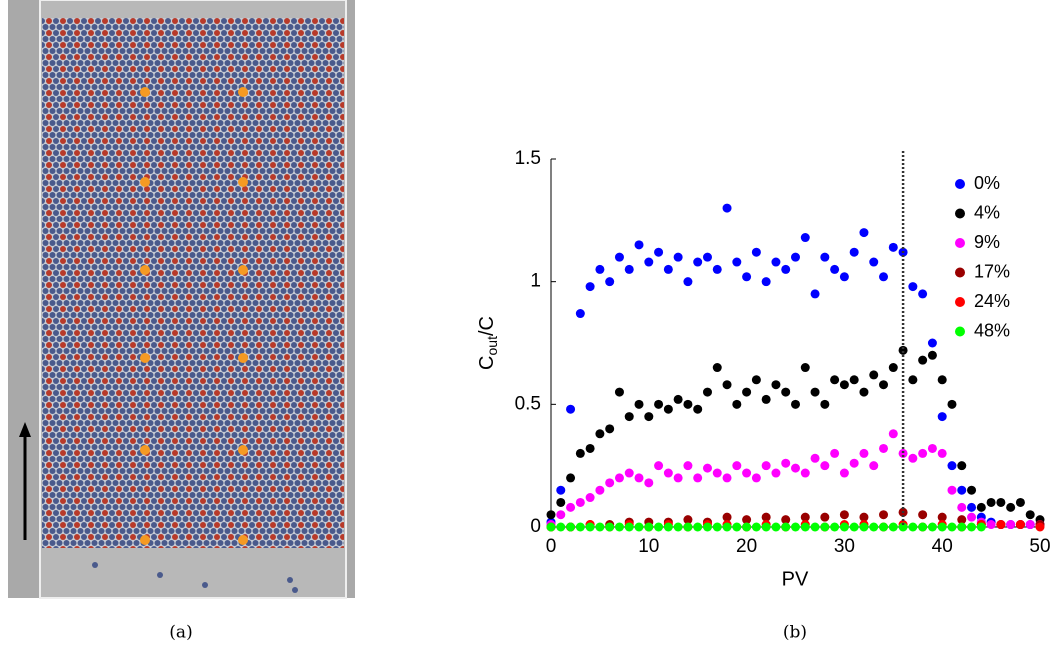 This screenshot has height=653, width=1054. What do you see at coordinates (992, 330) in the screenshot?
I see `legend-label: 48%` at bounding box center [992, 330].